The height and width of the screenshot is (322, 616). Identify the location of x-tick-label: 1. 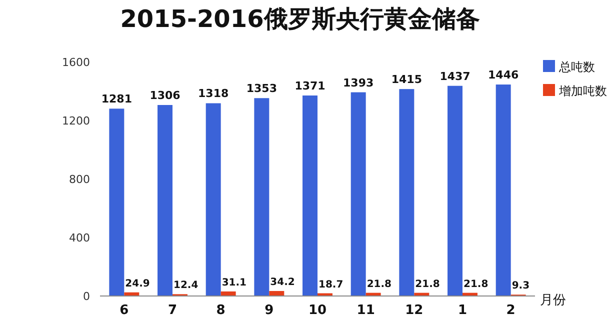
(463, 310).